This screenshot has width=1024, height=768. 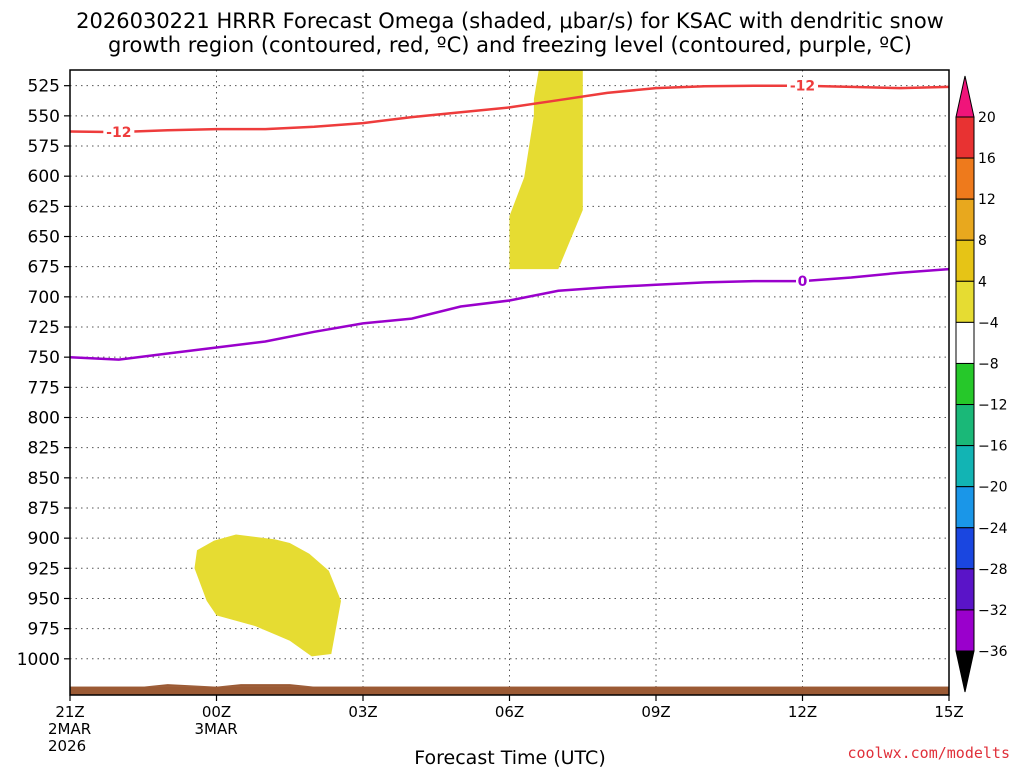 What do you see at coordinates (216, 729) in the screenshot?
I see `x-tick-label: 3MAR` at bounding box center [216, 729].